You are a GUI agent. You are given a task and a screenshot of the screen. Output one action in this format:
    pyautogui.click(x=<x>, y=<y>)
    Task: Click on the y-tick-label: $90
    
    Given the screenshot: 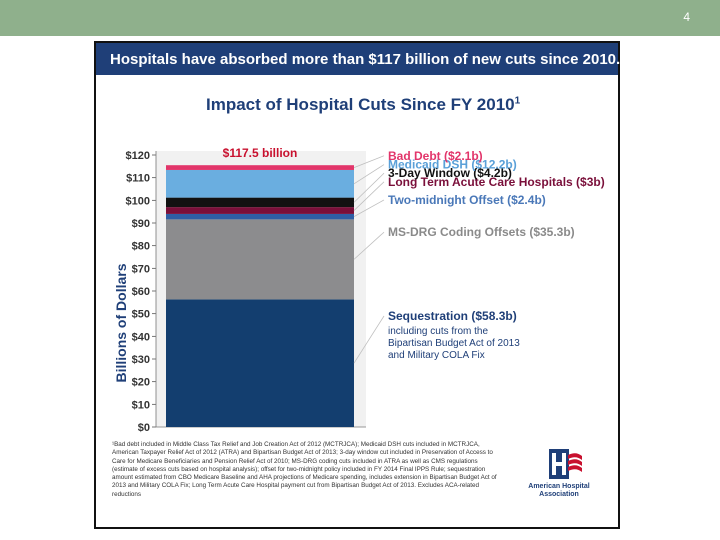 What is the action you would take?
    pyautogui.click(x=141, y=224)
    